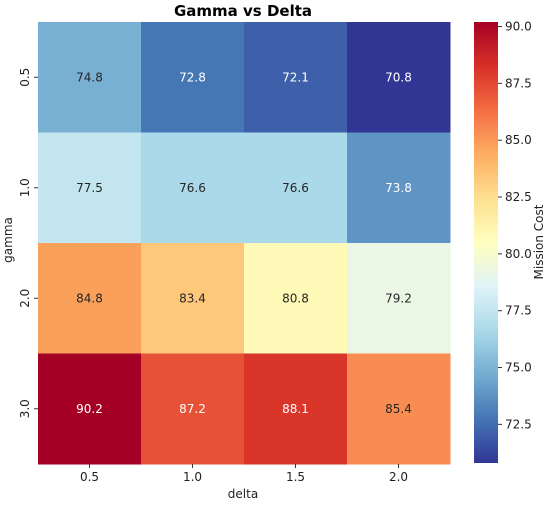 The image size is (550, 505). I want to click on colorbar-ticks: 72.5 75.0 77.5 80.0 82.5 85.0 87.5 90.0, so click(515, 225).